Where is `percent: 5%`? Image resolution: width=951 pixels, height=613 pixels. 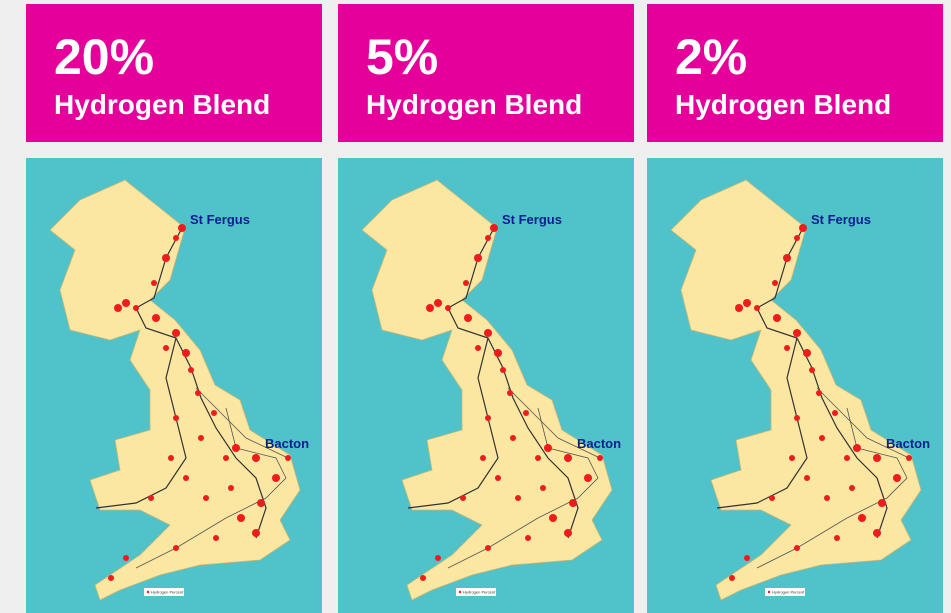
percent: 5% is located at coordinates (402, 57).